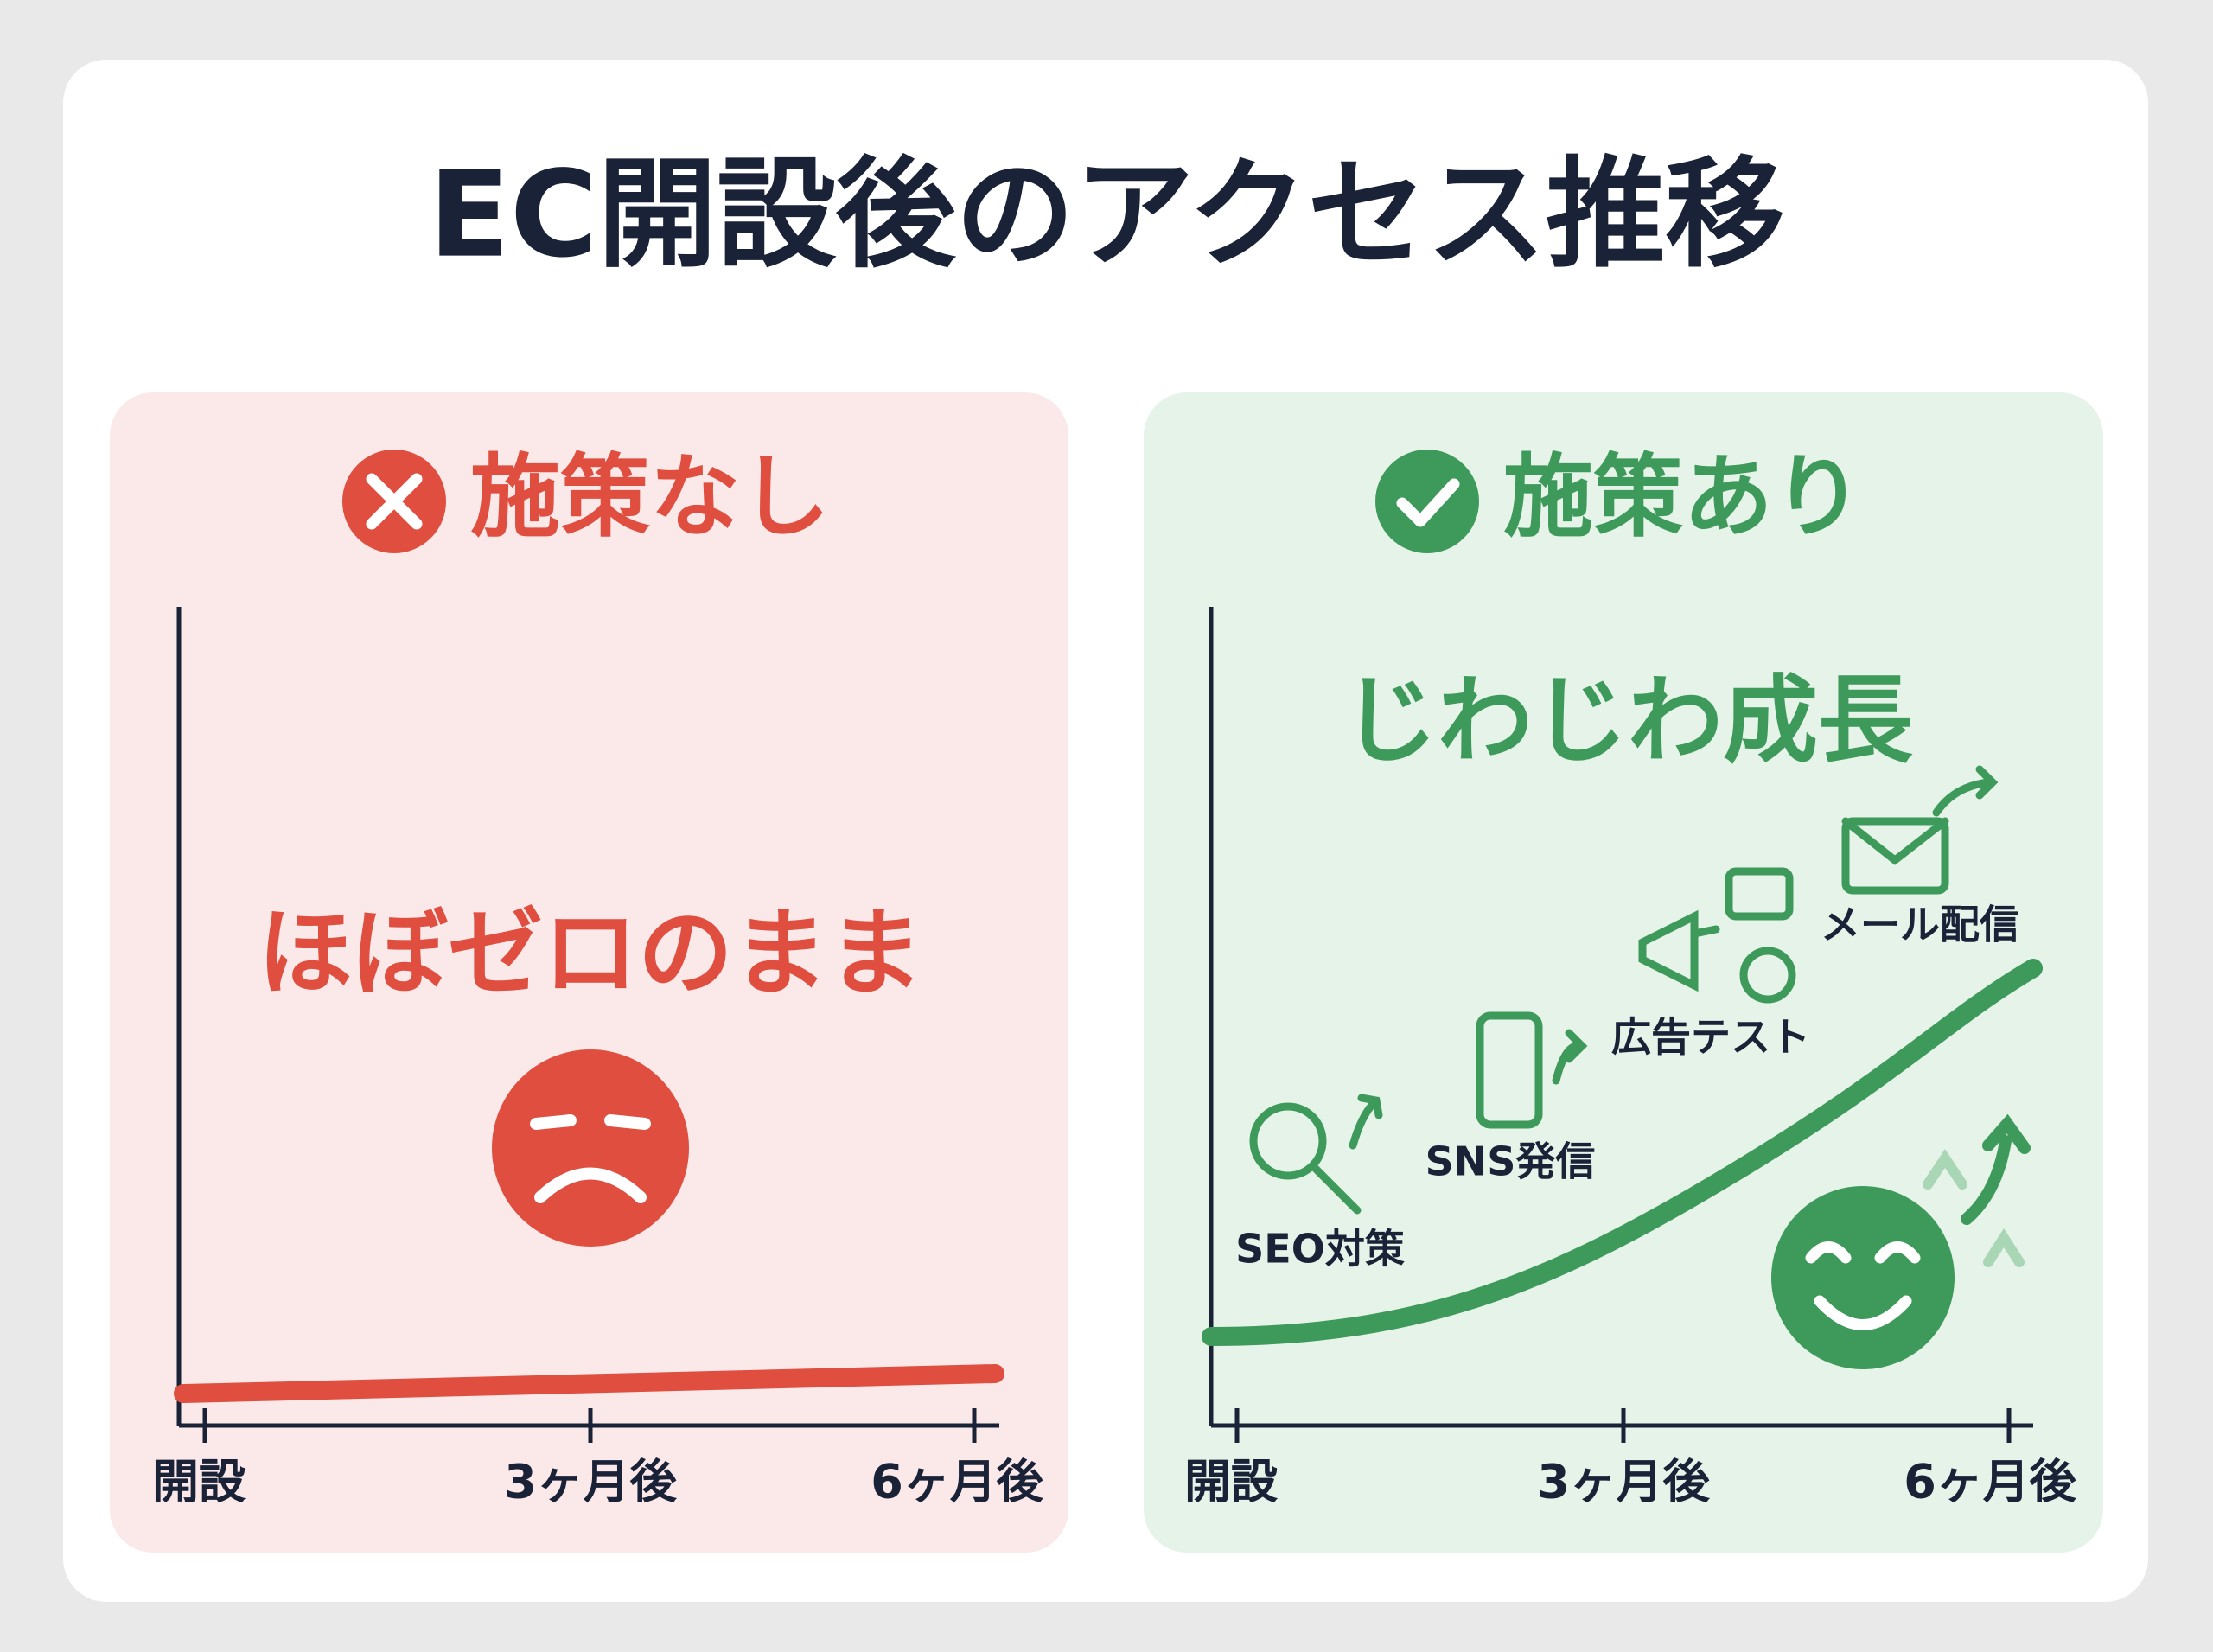  I want to click on tactic-label: 広告テスト, so click(1710, 1037).